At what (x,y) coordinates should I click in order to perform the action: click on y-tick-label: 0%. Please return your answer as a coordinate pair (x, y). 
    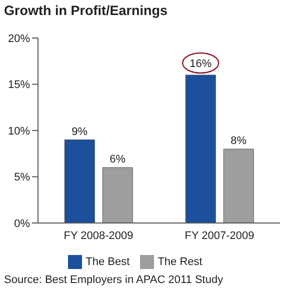
    Looking at the image, I should click on (22, 224).